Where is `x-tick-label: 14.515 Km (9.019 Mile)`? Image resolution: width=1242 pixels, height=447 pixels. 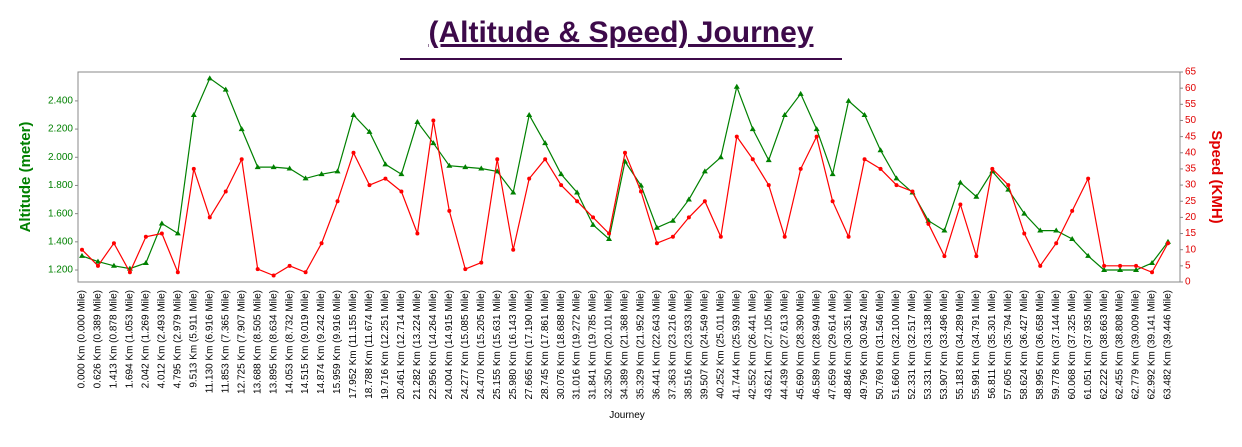 x-tick-label: 14.515 Km (9.019 Mile) is located at coordinates (305, 342).